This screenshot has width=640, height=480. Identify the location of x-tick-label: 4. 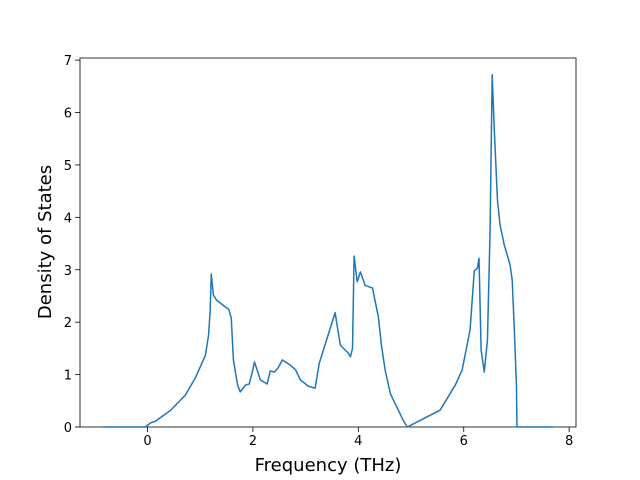
(358, 441).